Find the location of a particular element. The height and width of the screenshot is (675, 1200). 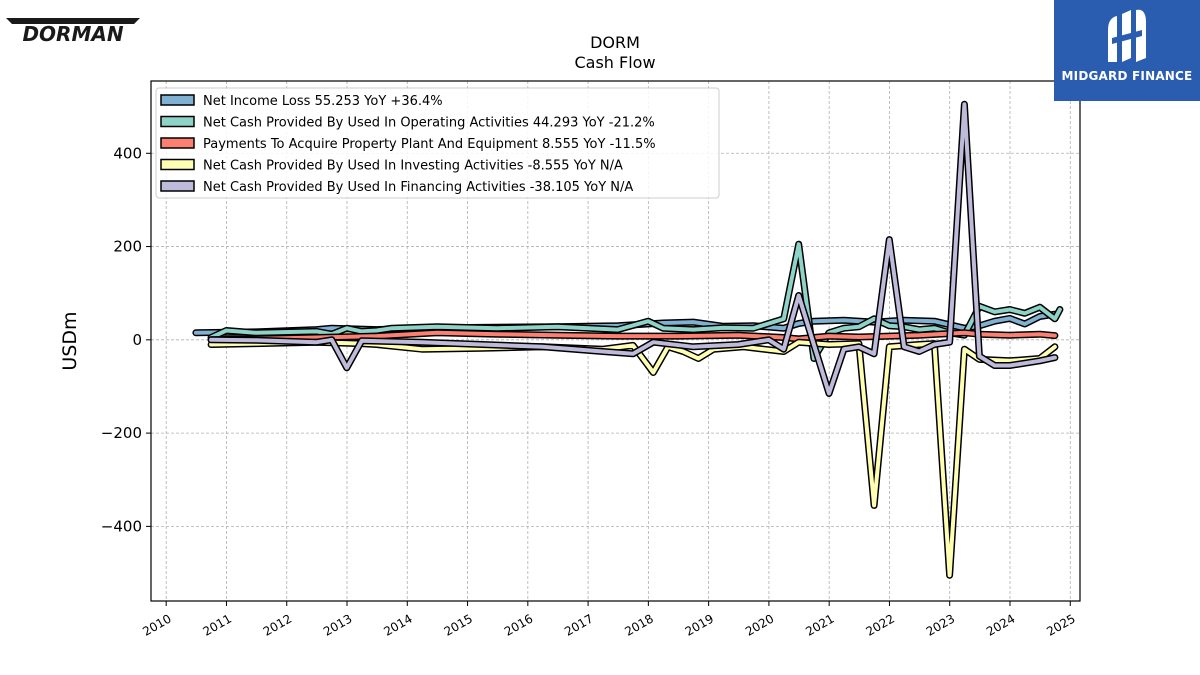

dorman-logo: DORMAN is located at coordinates (73, 31).